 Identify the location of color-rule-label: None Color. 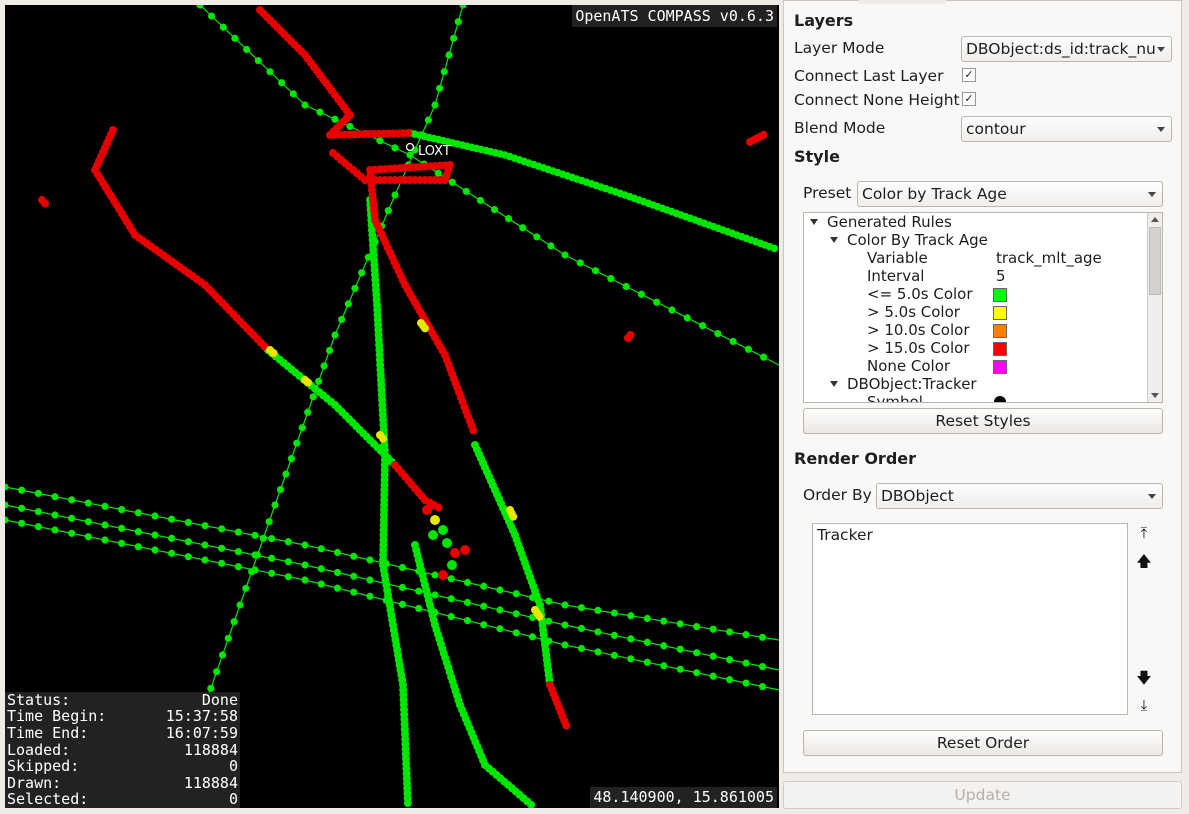
(909, 366).